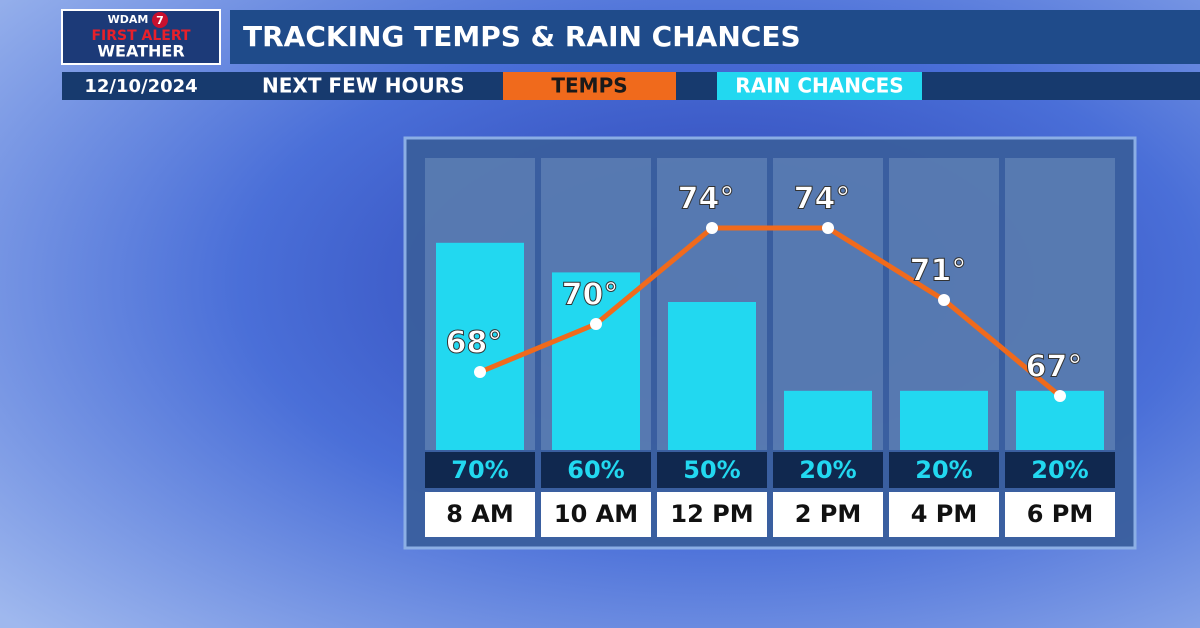 The height and width of the screenshot is (628, 1200). I want to click on x-tick-label: 8 AM, so click(480, 514).